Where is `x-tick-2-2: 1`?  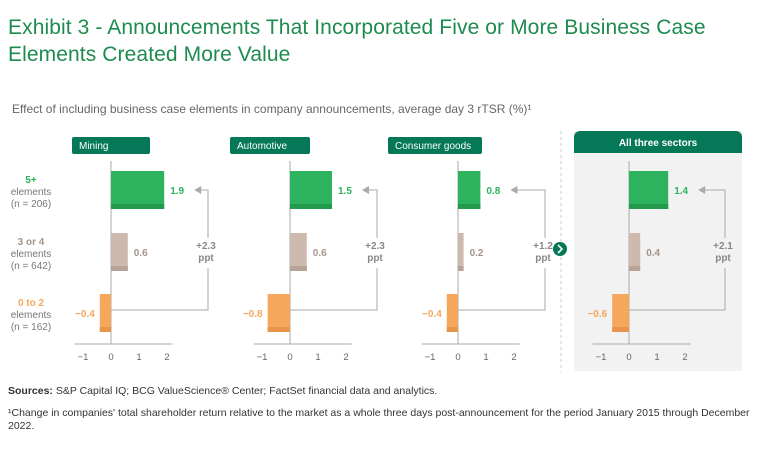 x-tick-2-2: 1 is located at coordinates (485, 357).